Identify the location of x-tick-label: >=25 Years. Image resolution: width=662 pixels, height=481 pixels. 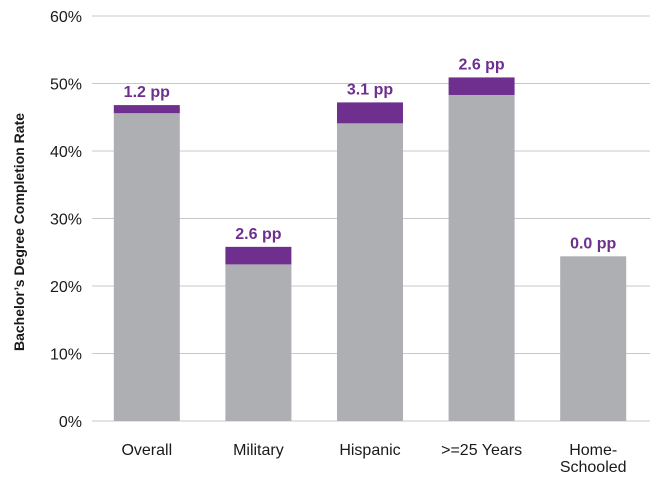
(481, 450).